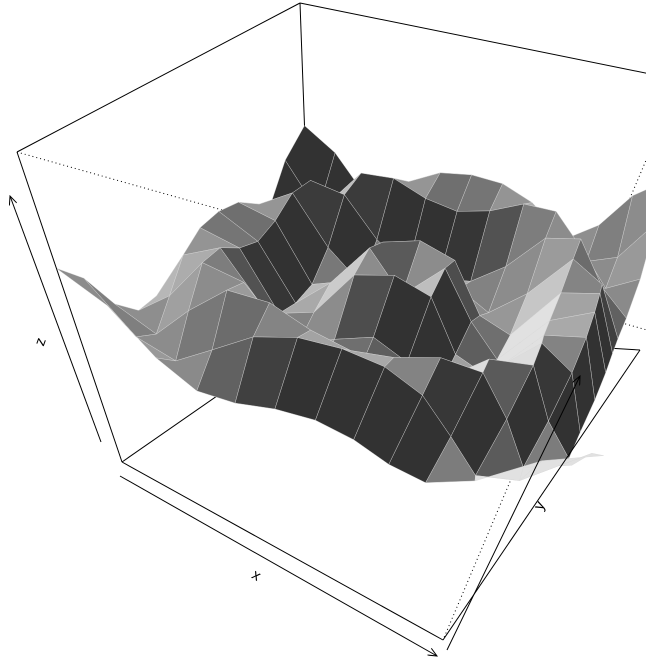 This screenshot has width=646, height=659. Describe the element at coordinates (56, 319) in the screenshot. I see `z-axis-arrow` at that location.